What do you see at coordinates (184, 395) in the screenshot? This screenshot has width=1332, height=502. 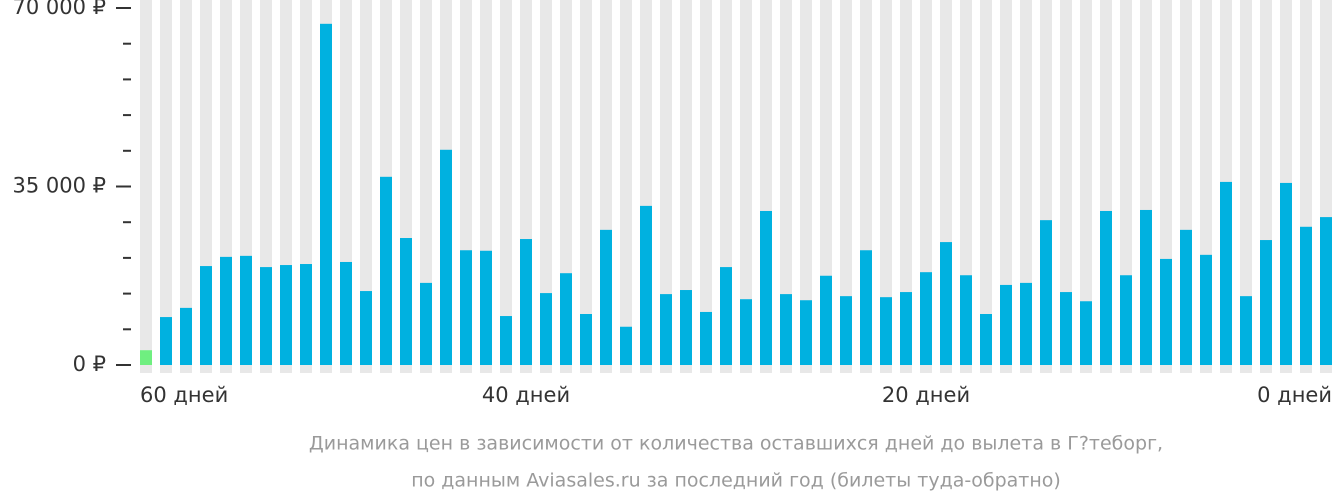 I see `x-tick-label: 60 дней` at bounding box center [184, 395].